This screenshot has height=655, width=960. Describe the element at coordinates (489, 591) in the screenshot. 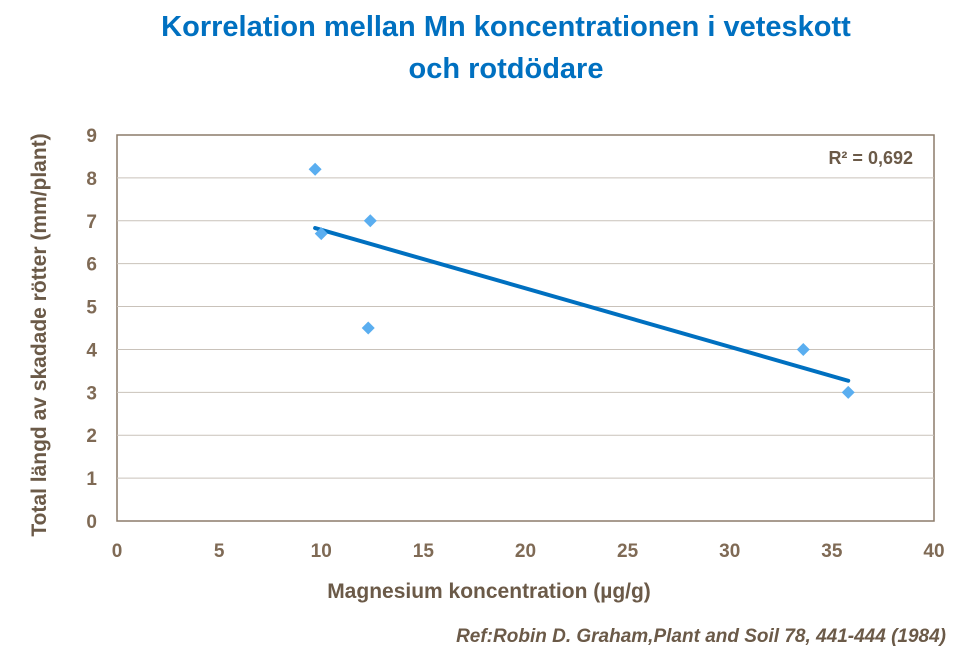

I see `x-axis-title: Magnesium koncentration (µg/g)` at that location.